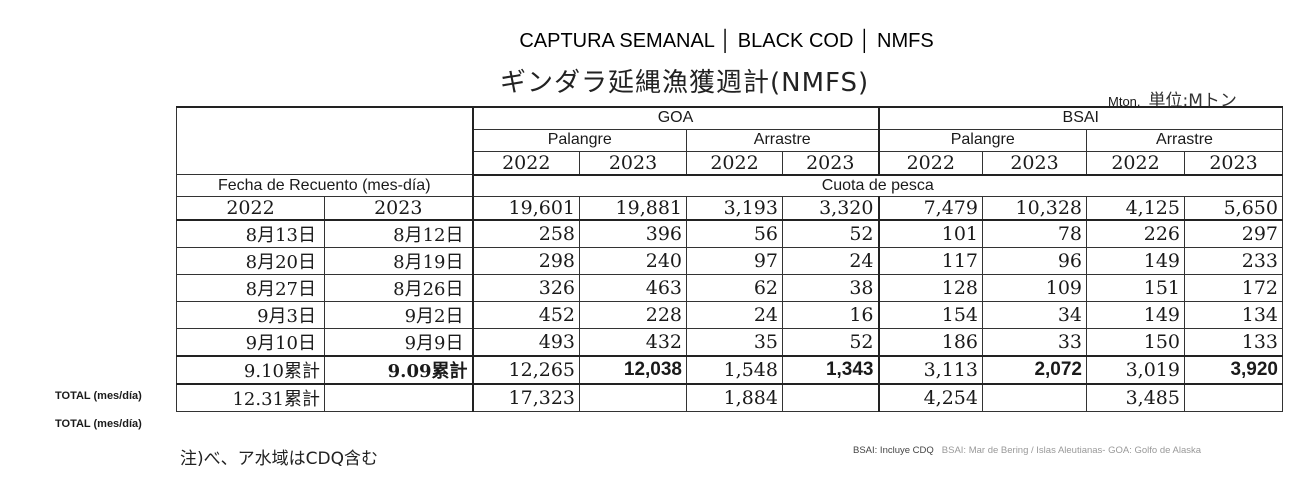  Describe the element at coordinates (1034, 370) in the screenshot. I see `total-cell: 2,072` at that location.